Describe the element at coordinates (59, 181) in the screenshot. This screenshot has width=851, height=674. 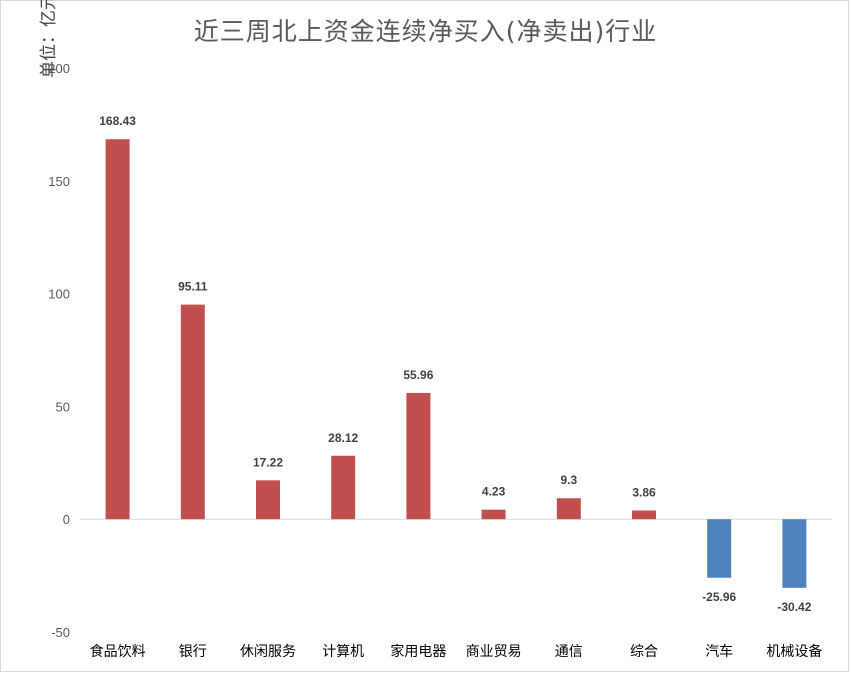
I see `y-tick-label: 150` at that location.